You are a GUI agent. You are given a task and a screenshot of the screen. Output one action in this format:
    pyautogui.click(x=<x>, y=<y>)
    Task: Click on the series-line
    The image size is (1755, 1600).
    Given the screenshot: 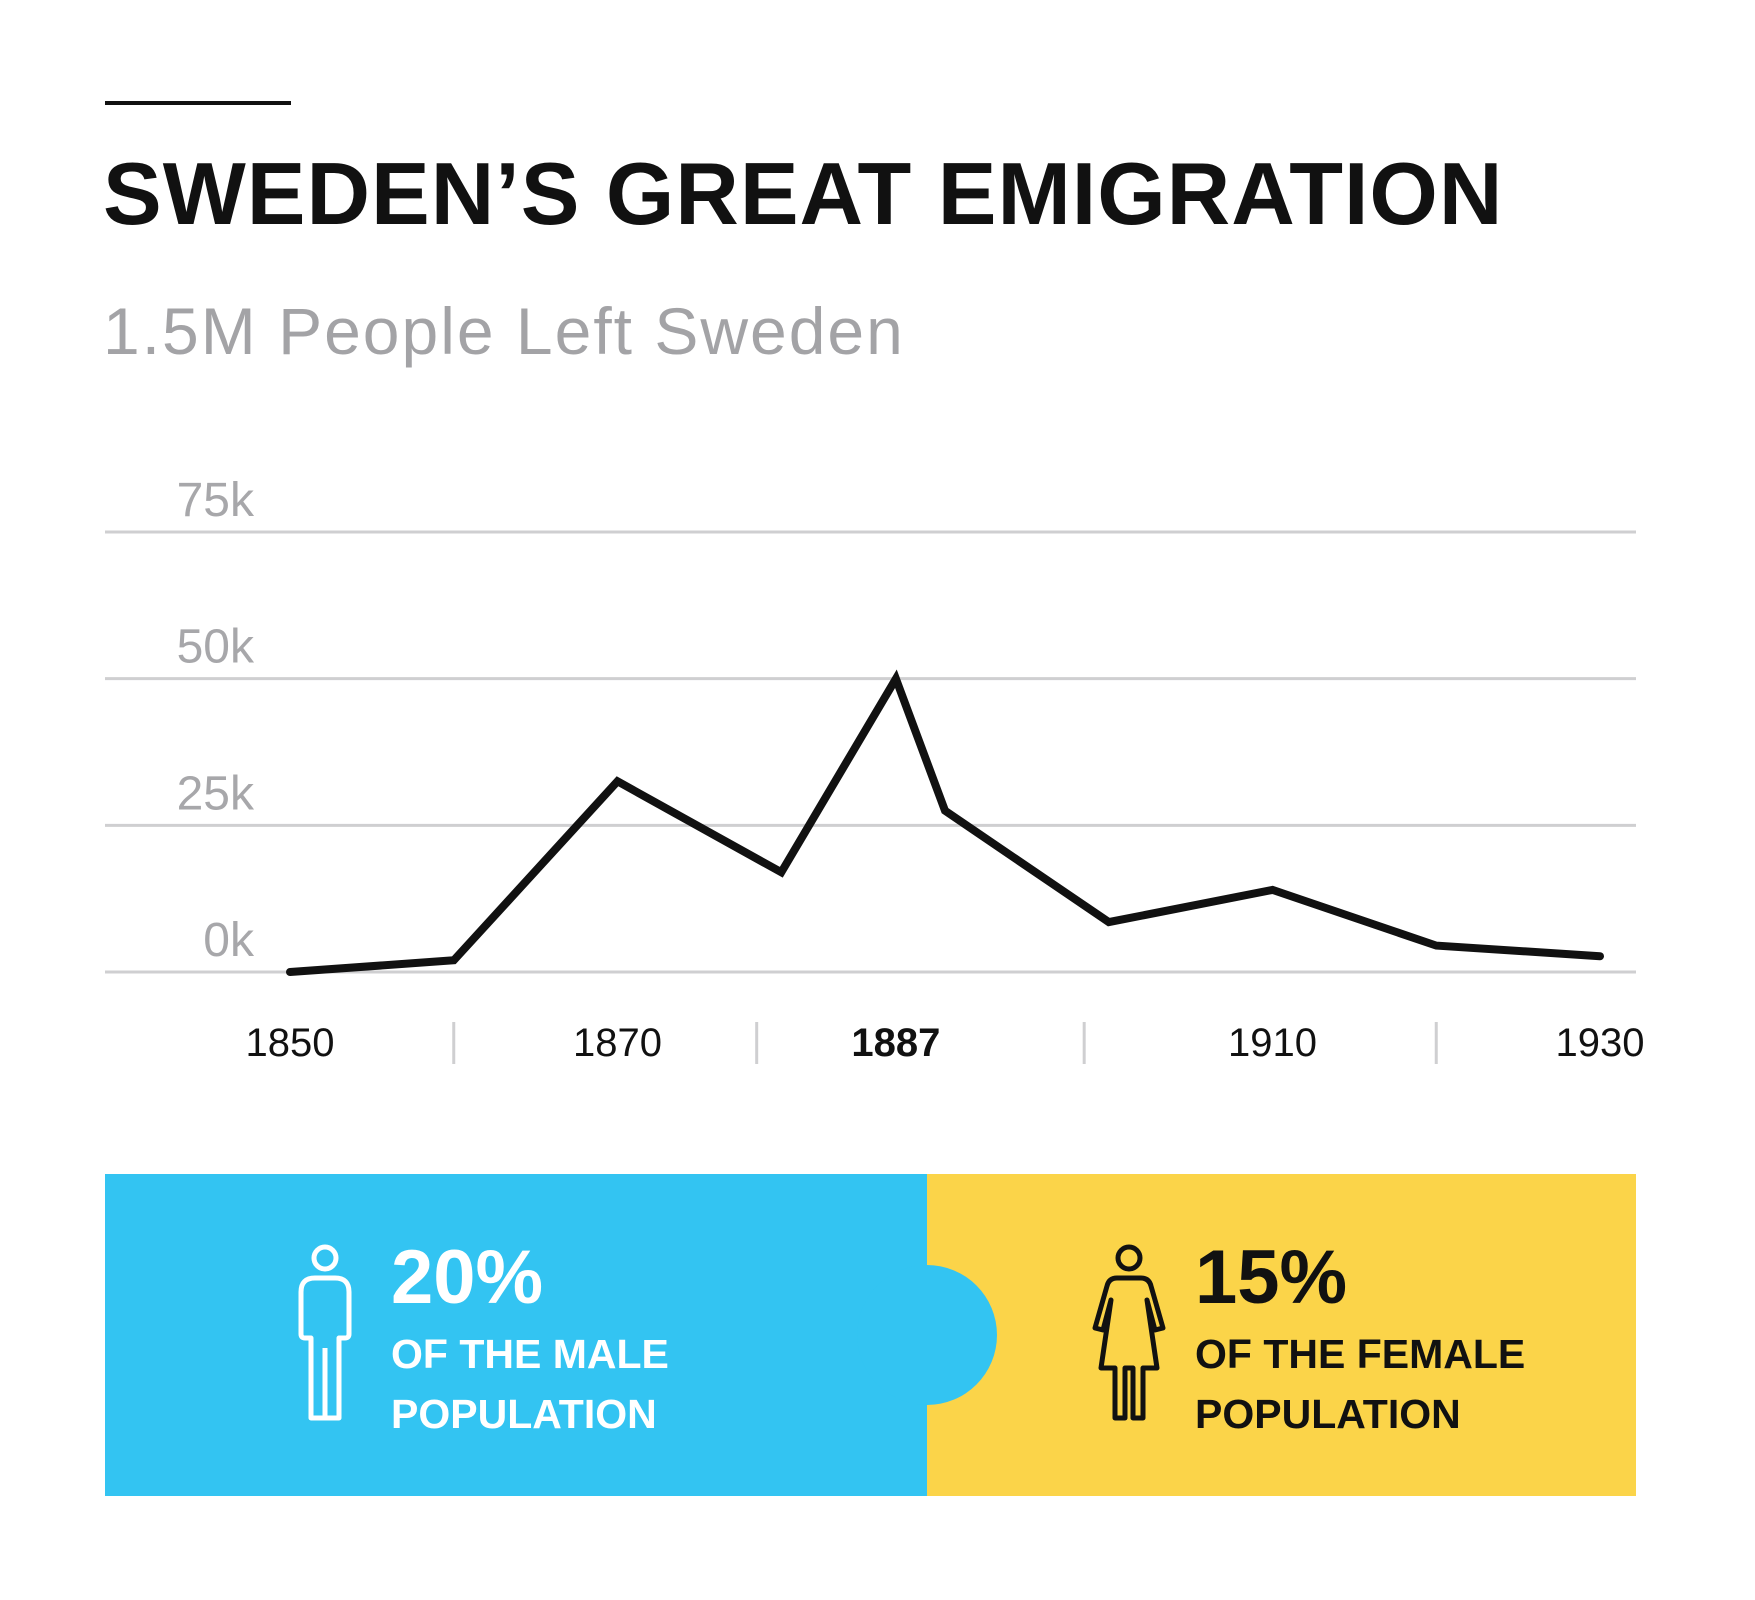 What is the action you would take?
    pyautogui.click(x=945, y=822)
    